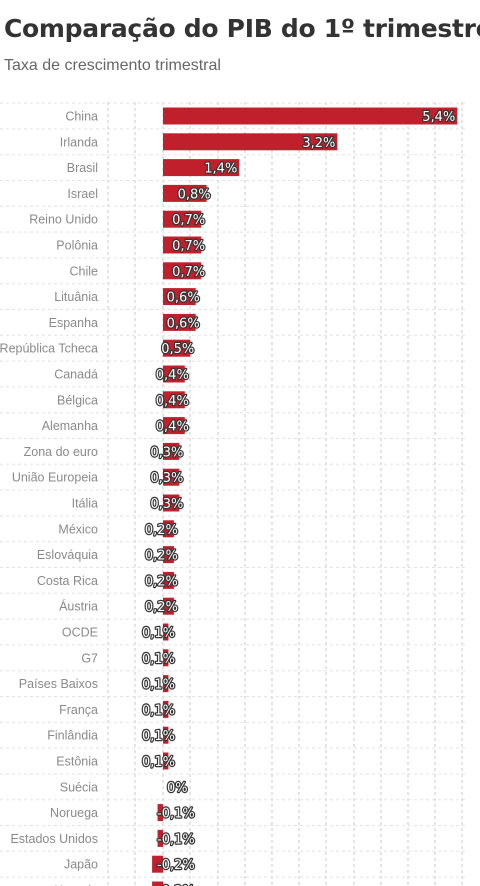 Image resolution: width=480 pixels, height=886 pixels. What do you see at coordinates (85, 504) in the screenshot?
I see `category-label: Itália` at bounding box center [85, 504].